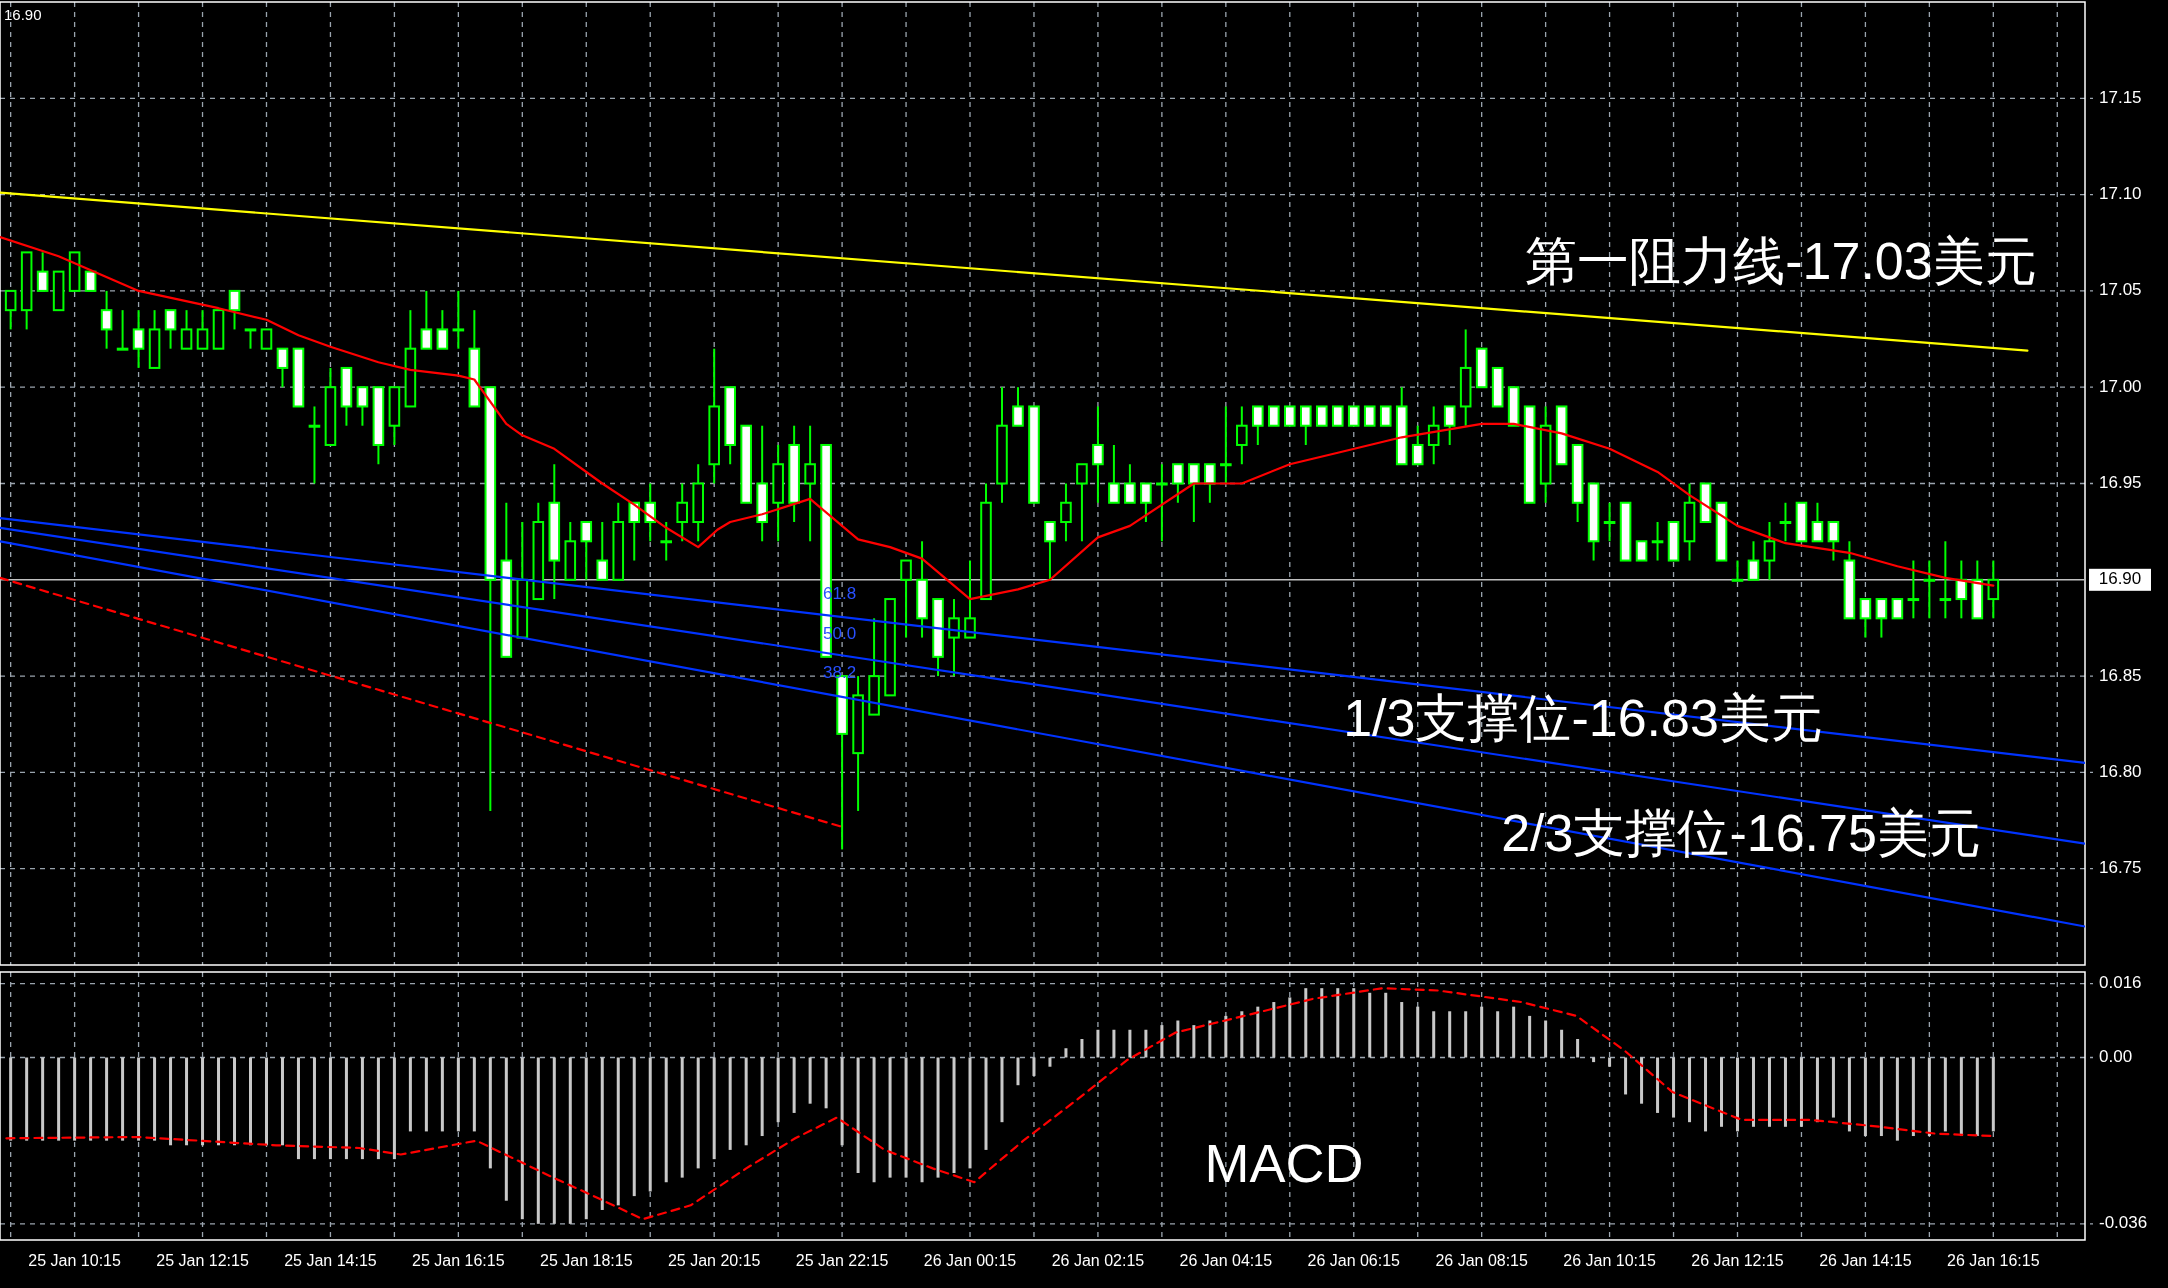 Image resolution: width=2168 pixels, height=1288 pixels. Describe the element at coordinates (2120, 771) in the screenshot. I see `y-tick-label: 16.80` at that location.